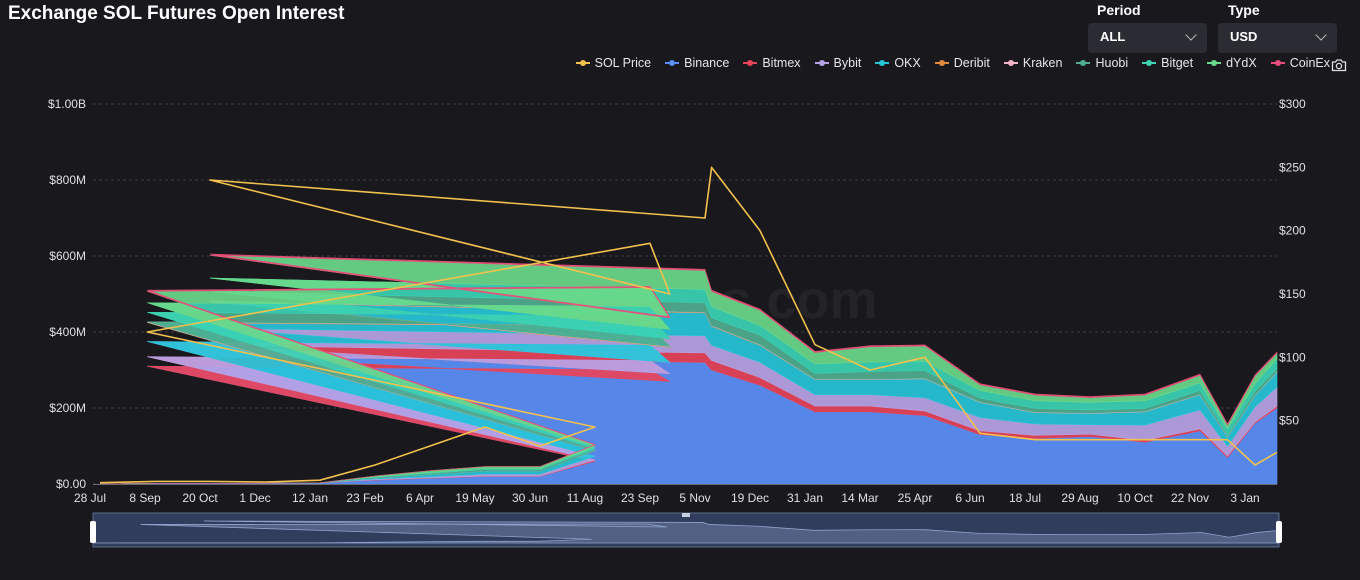 The image size is (1360, 580). I want to click on zoom-slider, so click(686, 530).